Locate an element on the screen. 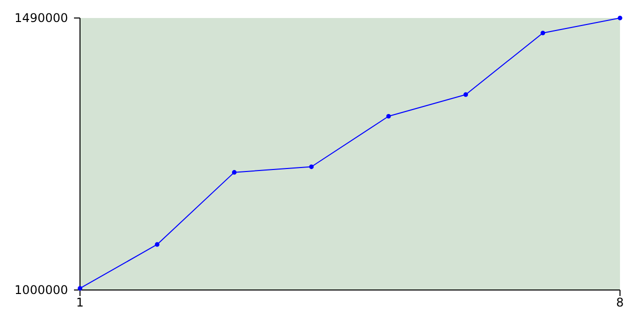 The height and width of the screenshot is (320, 640). x-tick-label: 1 is located at coordinates (80, 303).